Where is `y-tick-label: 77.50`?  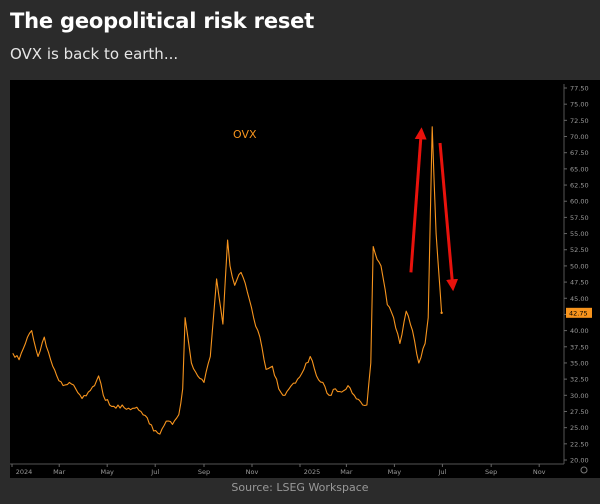 y-tick-label: 77.50 is located at coordinates (579, 89).